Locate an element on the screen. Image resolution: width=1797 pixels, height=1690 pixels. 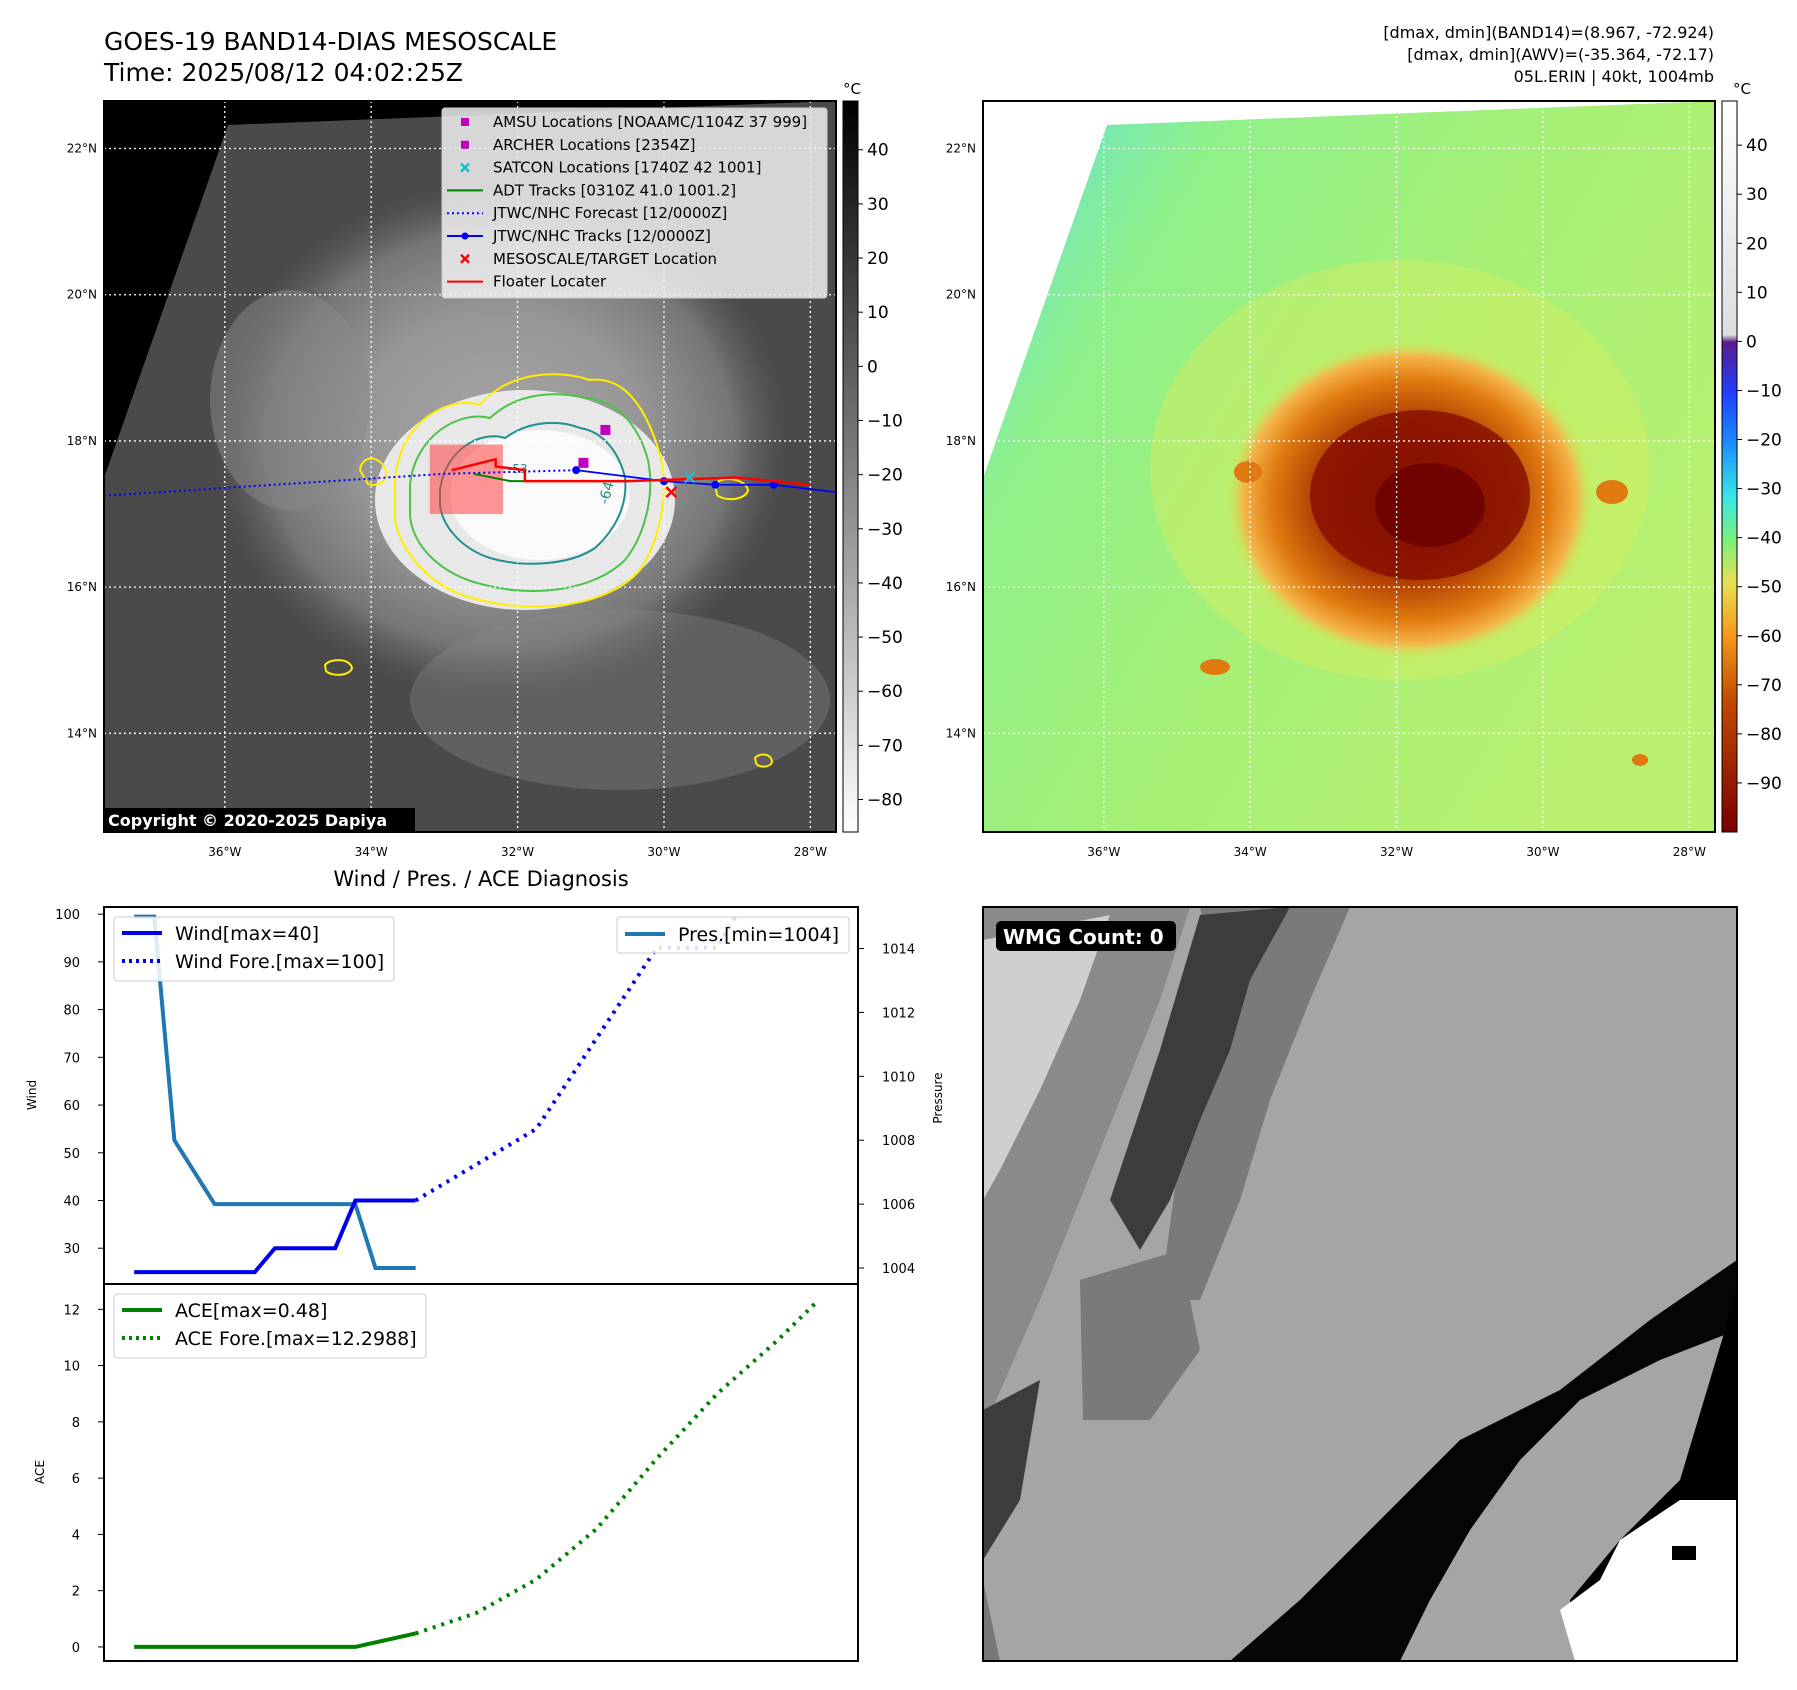
contour-teal-inner is located at coordinates (533, 493).